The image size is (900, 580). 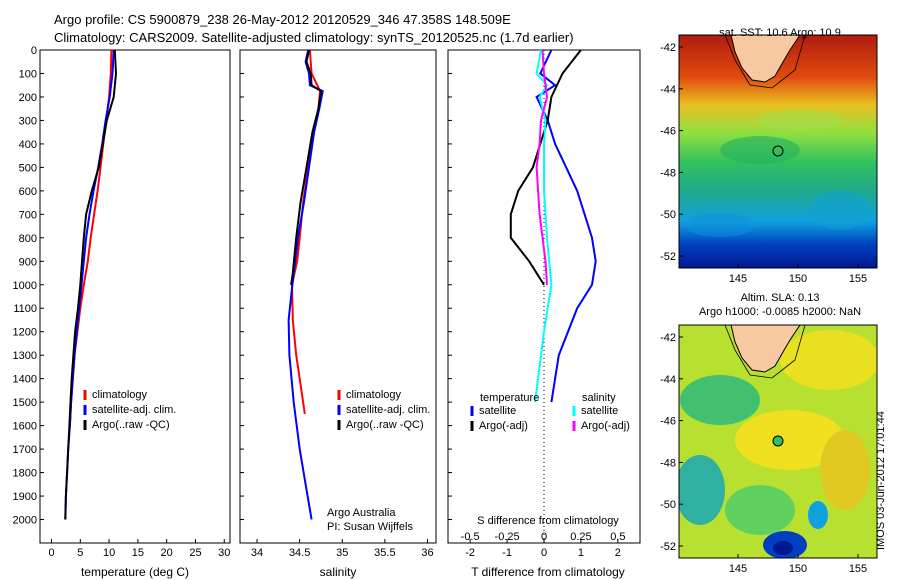 I want to click on series-t-argo, so click(x=545, y=168).